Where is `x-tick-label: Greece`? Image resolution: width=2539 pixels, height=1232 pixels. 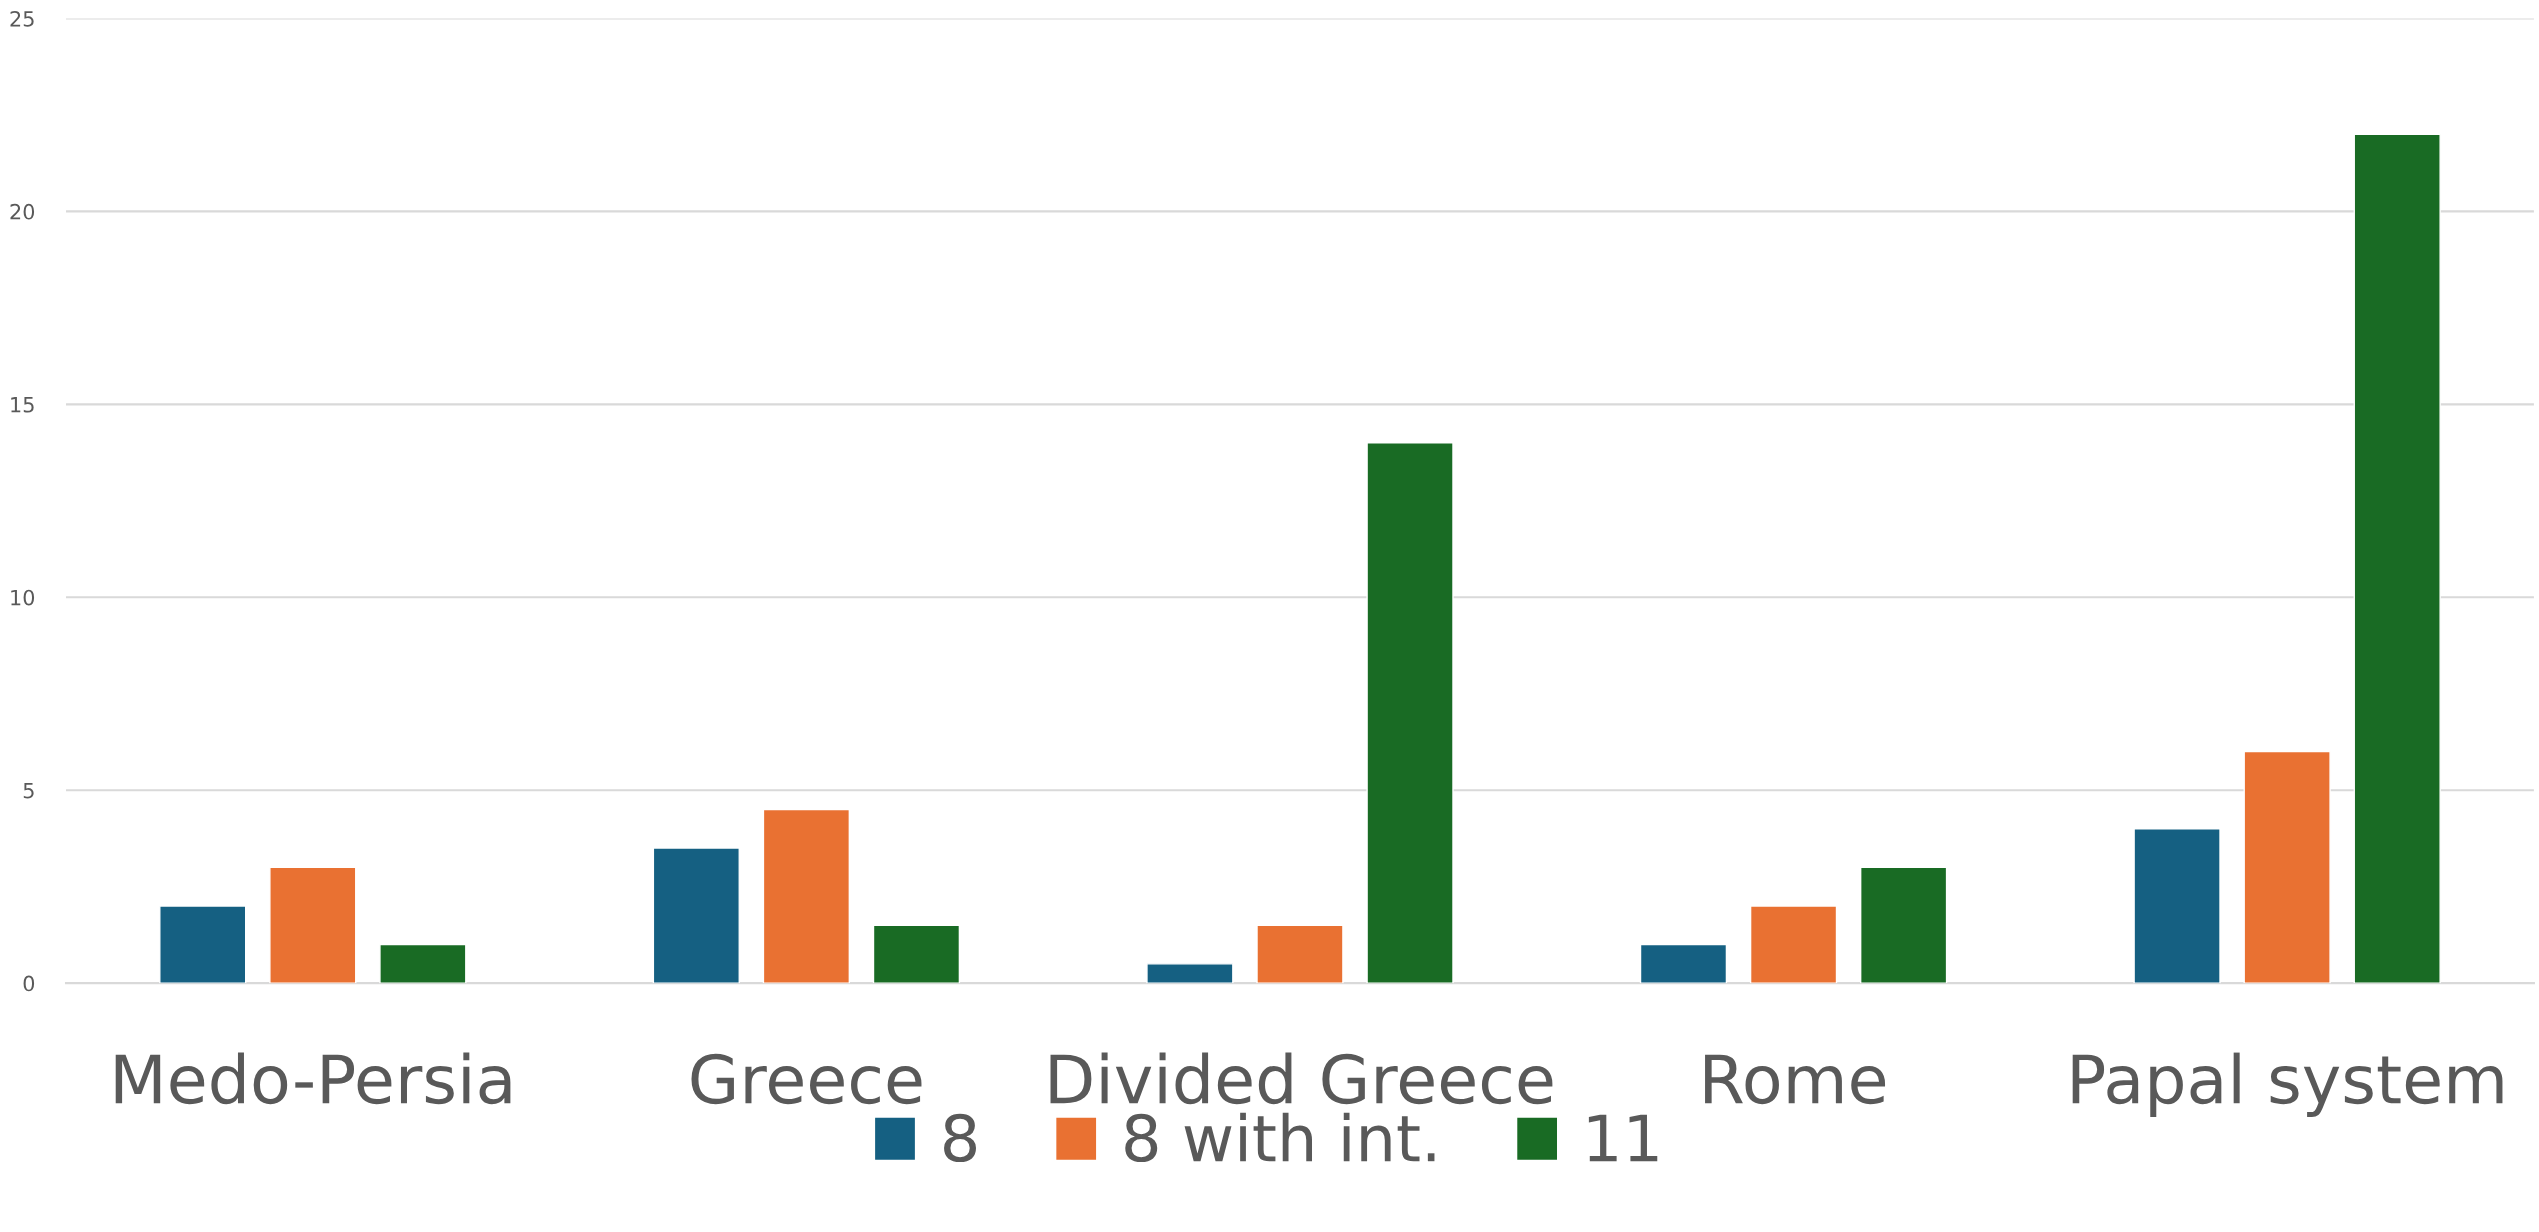
x-tick-label: Greece is located at coordinates (806, 1079).